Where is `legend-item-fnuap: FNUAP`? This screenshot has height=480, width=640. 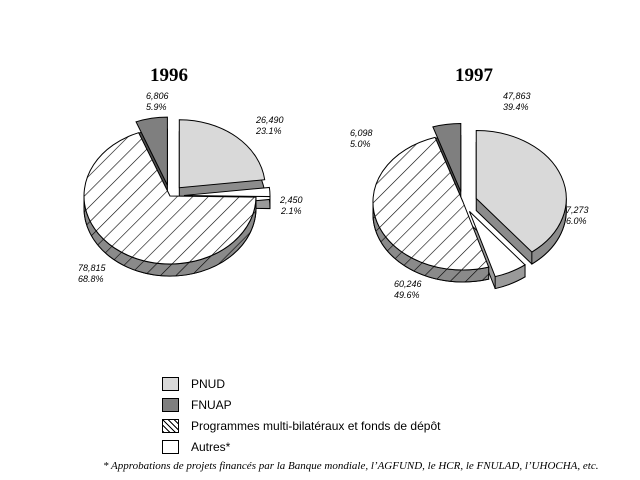 legend-item-fnuap: FNUAP is located at coordinates (301, 404).